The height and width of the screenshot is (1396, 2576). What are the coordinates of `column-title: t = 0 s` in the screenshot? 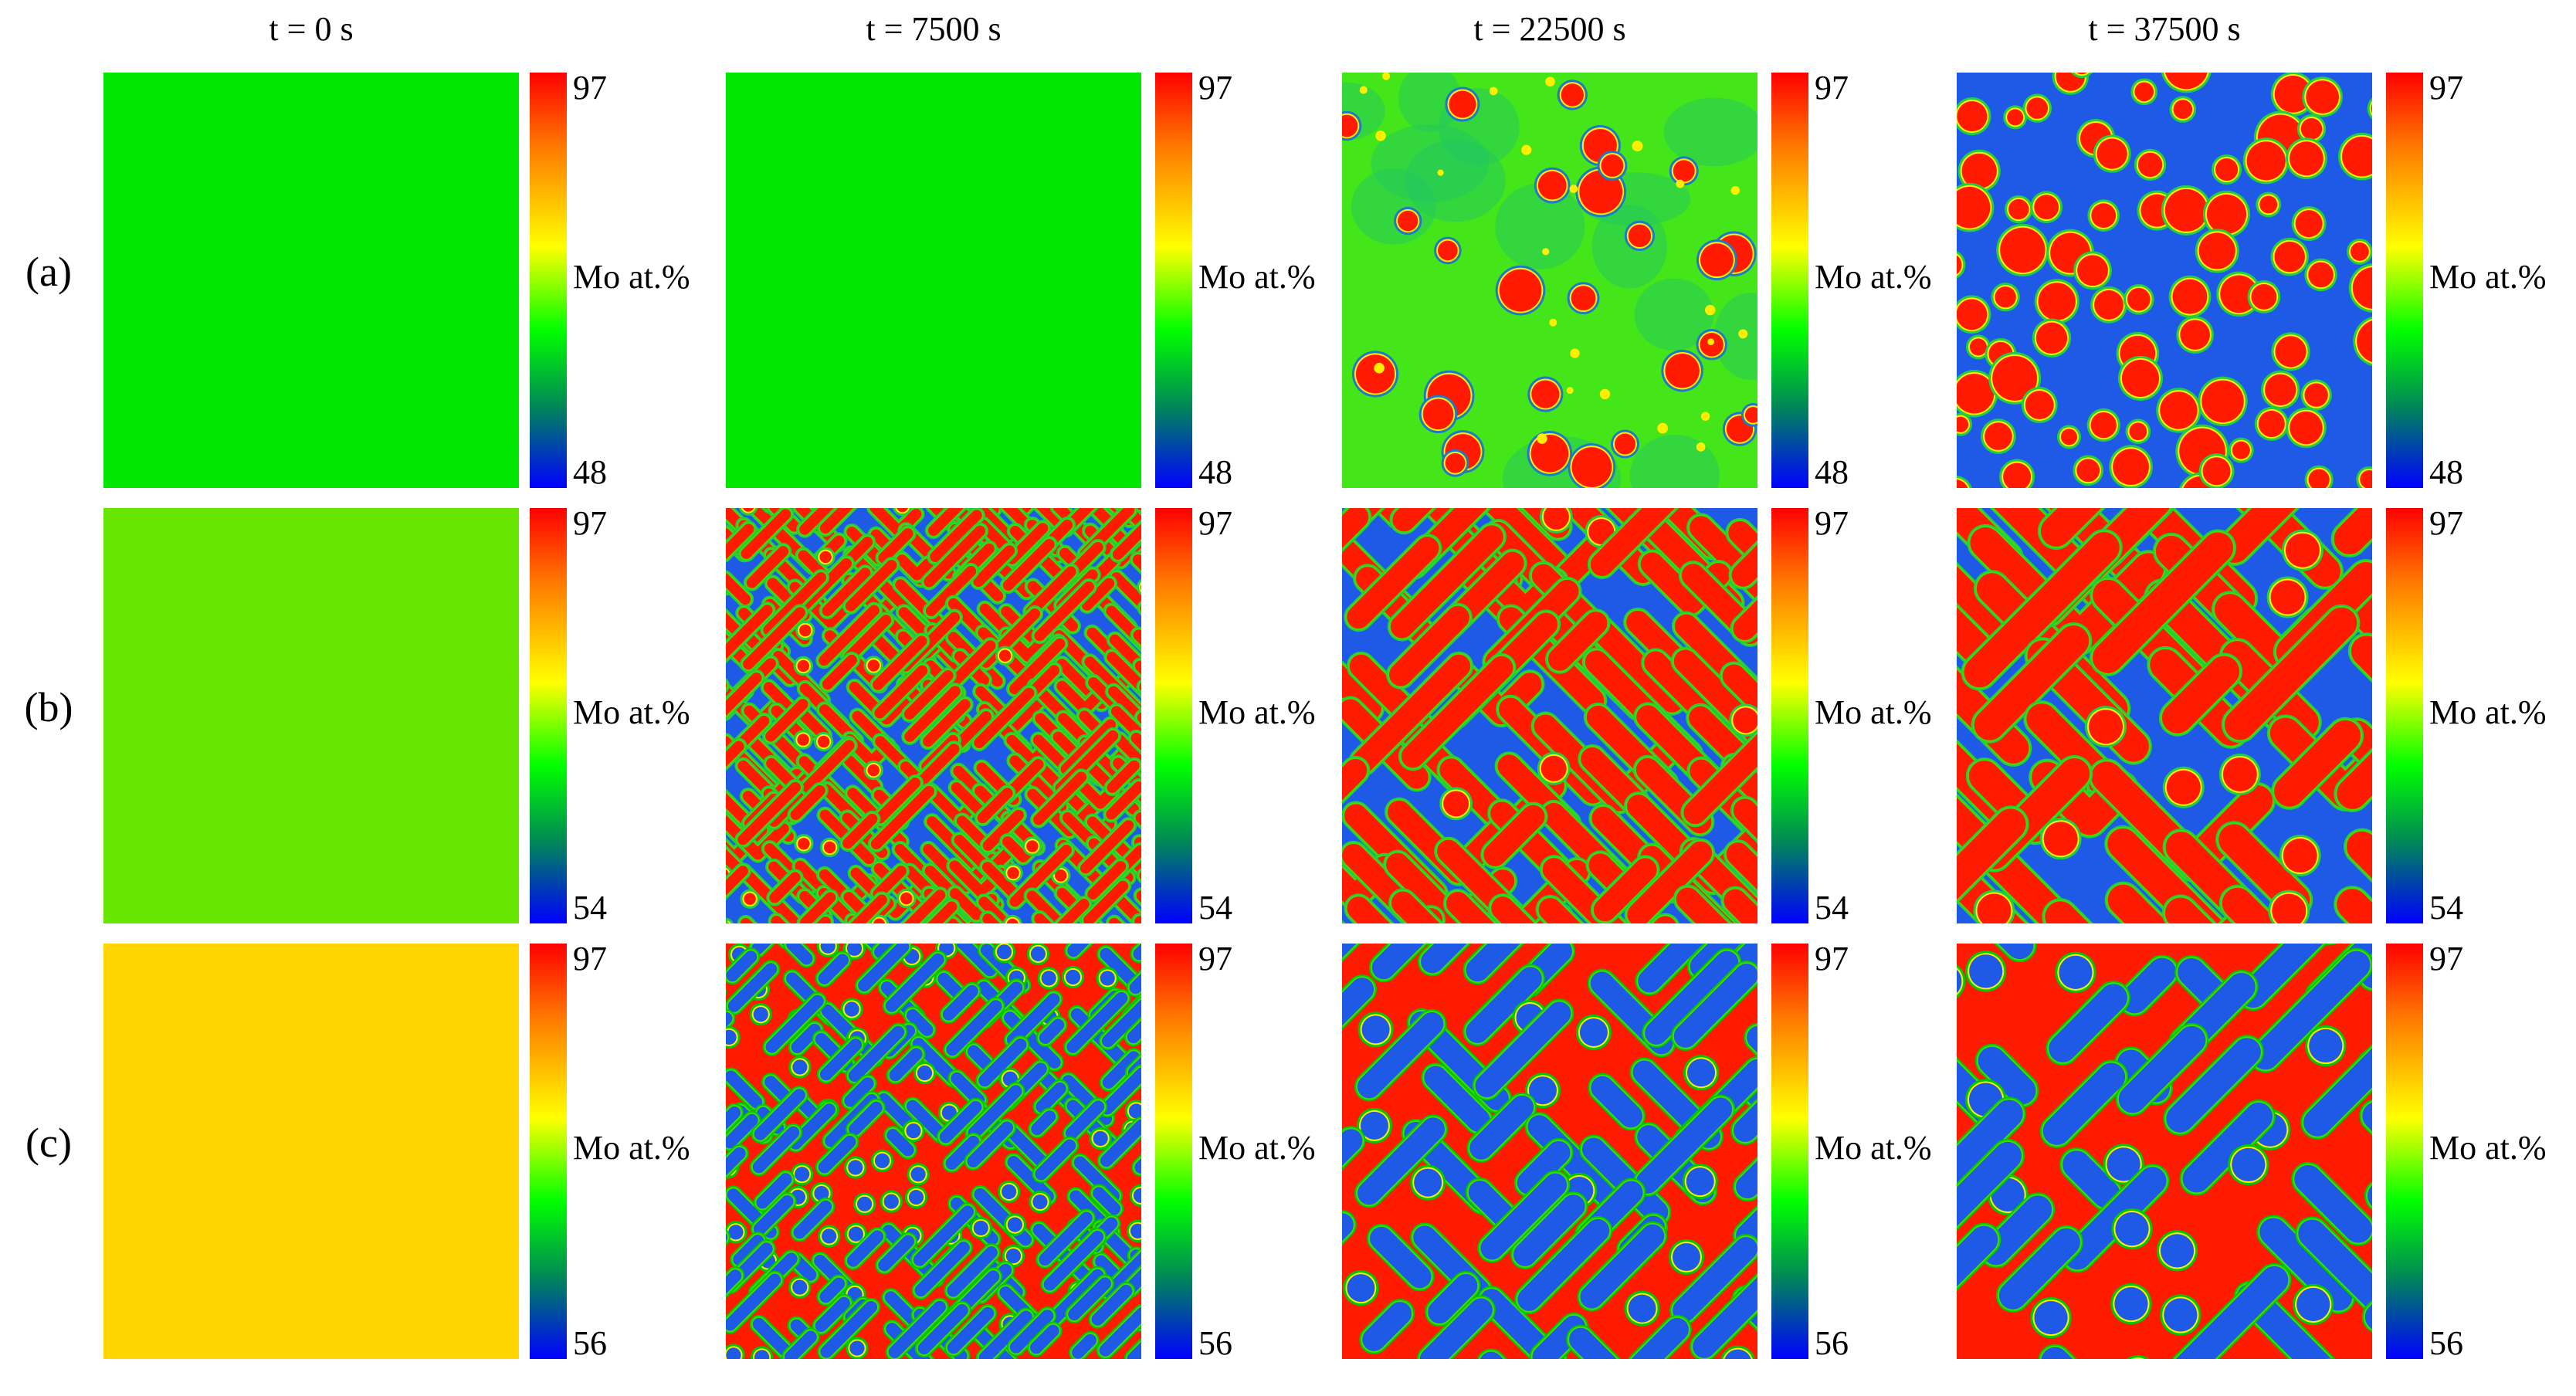 It's located at (311, 29).